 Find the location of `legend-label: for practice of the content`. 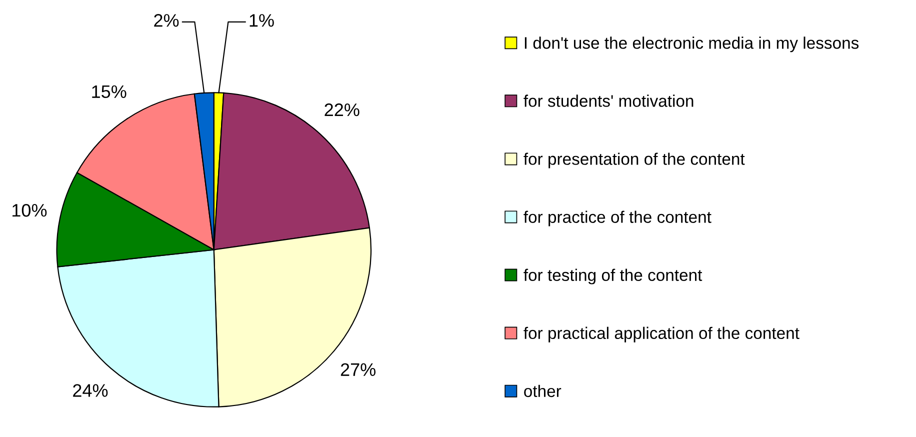

legend-label: for practice of the content is located at coordinates (618, 218).